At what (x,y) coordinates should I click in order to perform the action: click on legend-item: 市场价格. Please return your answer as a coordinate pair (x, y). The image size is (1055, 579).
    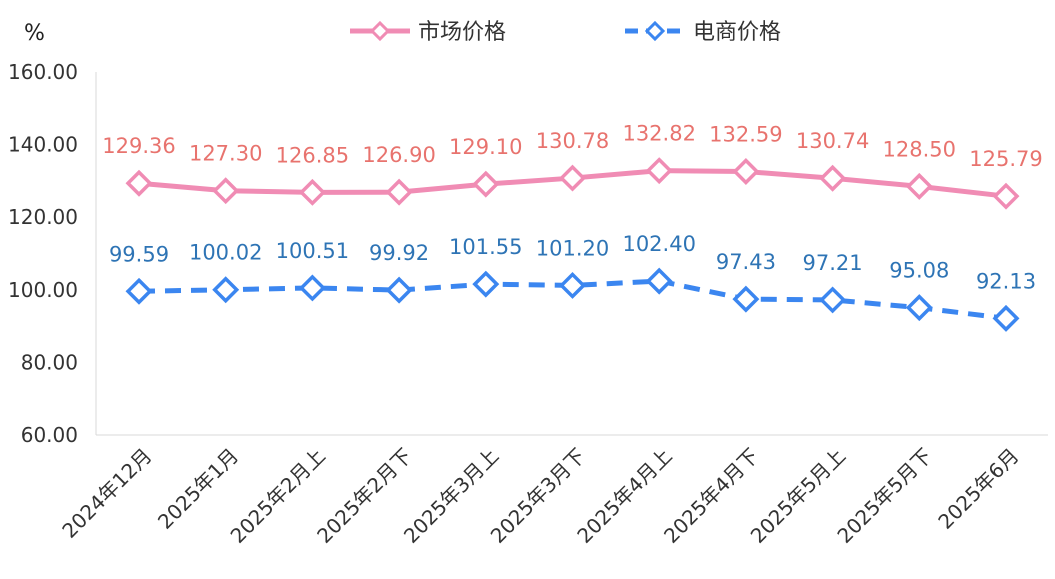
    Looking at the image, I should click on (428, 32).